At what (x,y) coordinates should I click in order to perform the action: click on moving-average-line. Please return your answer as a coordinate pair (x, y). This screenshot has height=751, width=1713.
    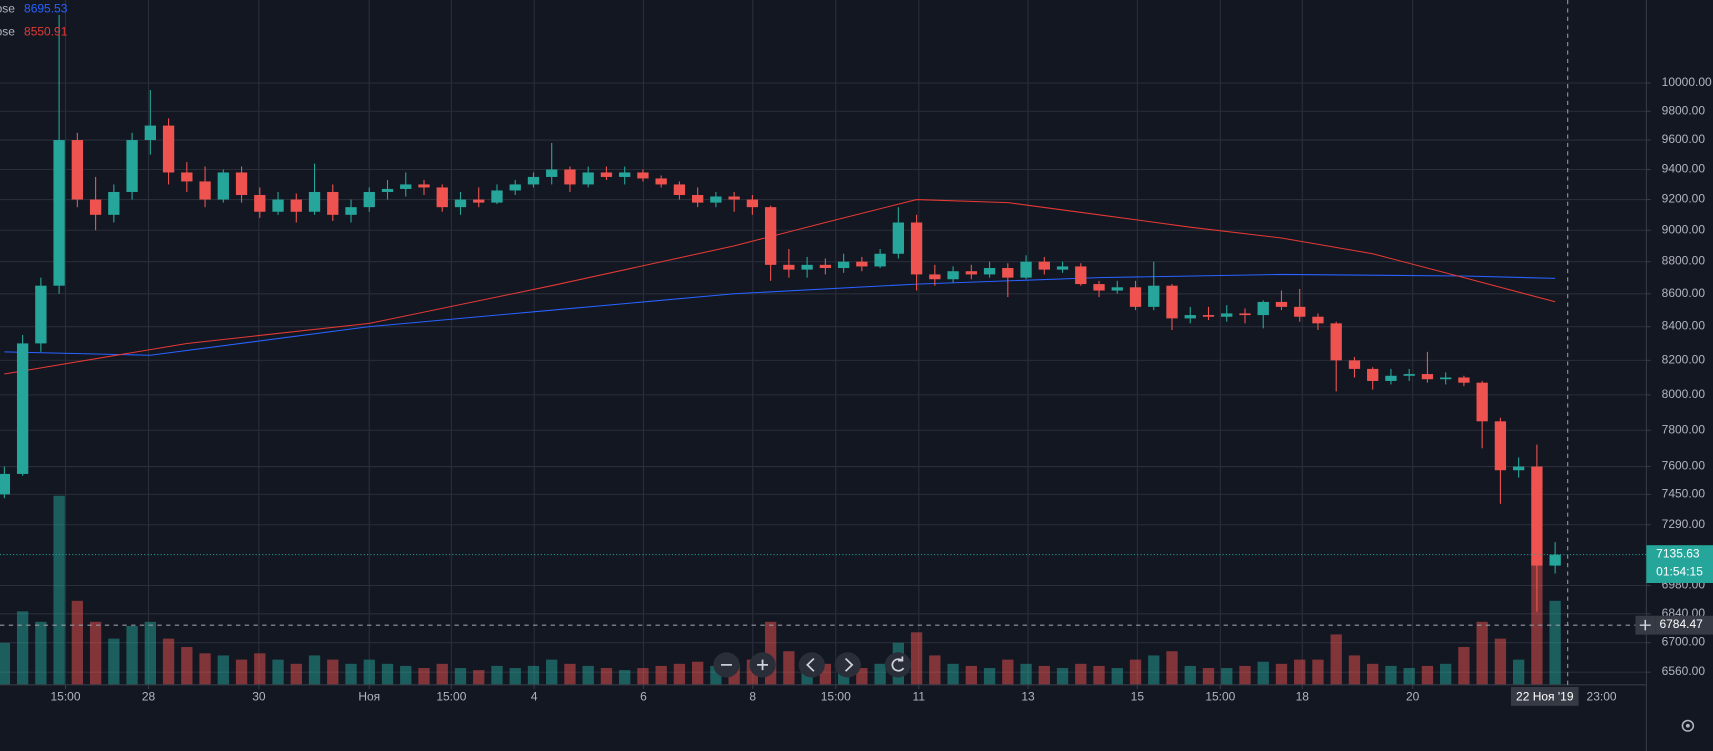
    Looking at the image, I should click on (780, 314).